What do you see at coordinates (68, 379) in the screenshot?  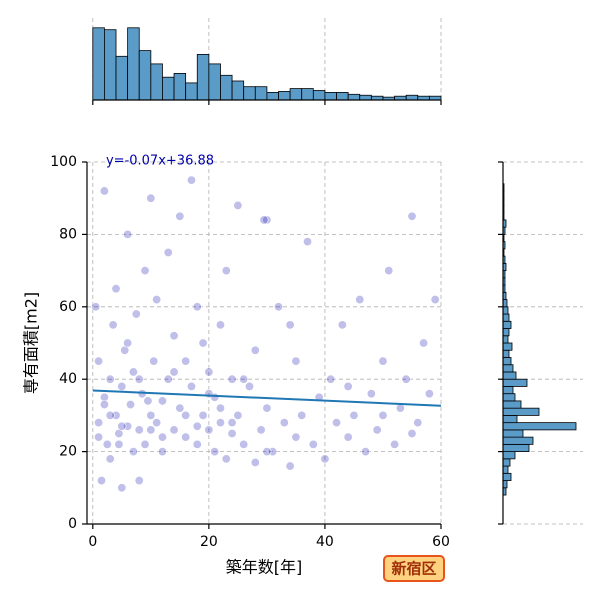 I see `y-tick-label: 40` at bounding box center [68, 379].